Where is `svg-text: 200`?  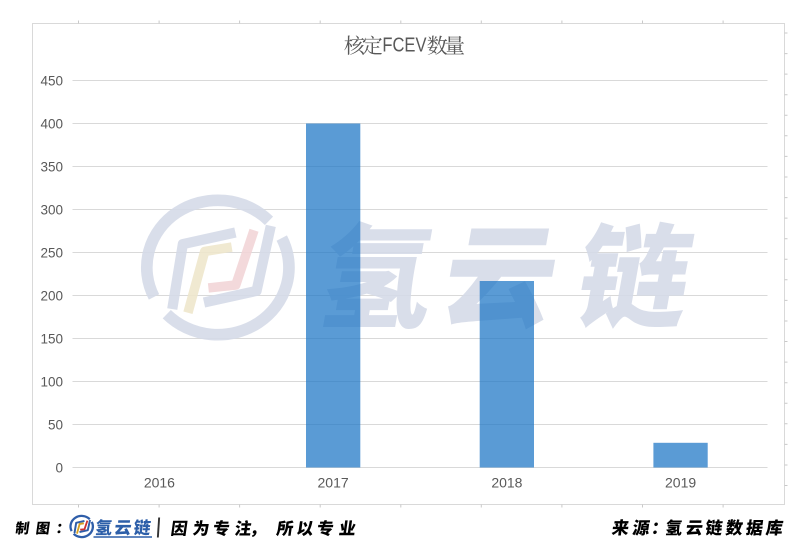 svg-text: 200 is located at coordinates (51, 295).